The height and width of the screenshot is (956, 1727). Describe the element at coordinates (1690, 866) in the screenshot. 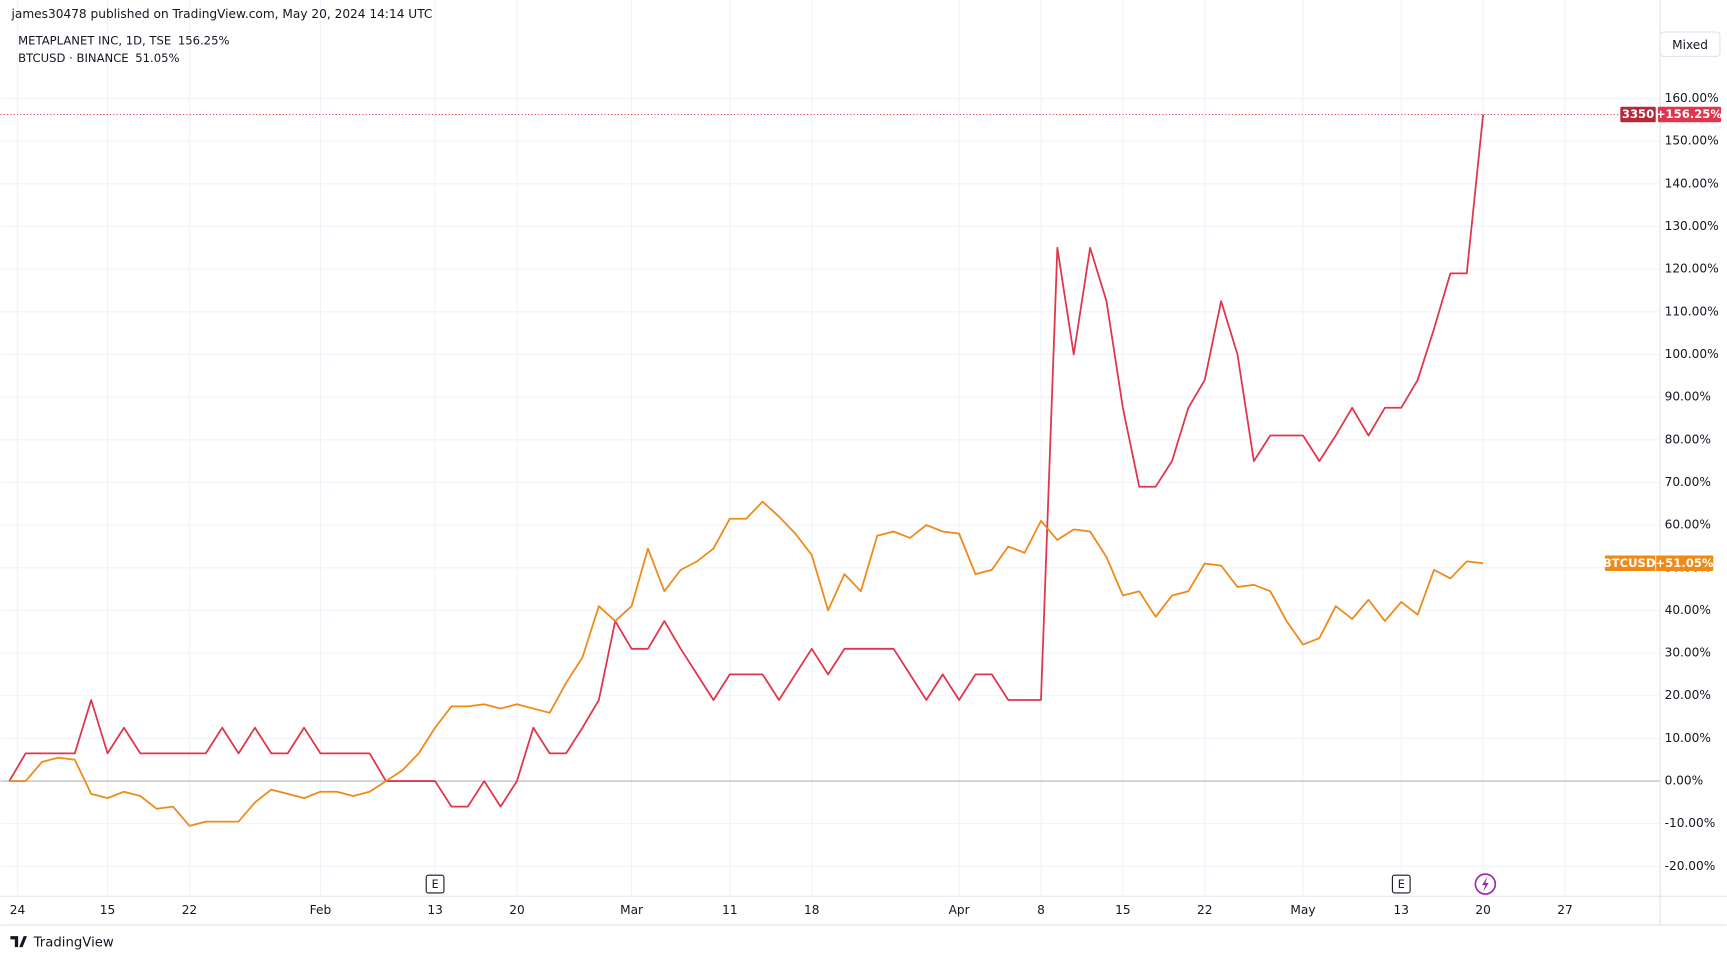

I see `y-tick-label: -20.00%` at that location.